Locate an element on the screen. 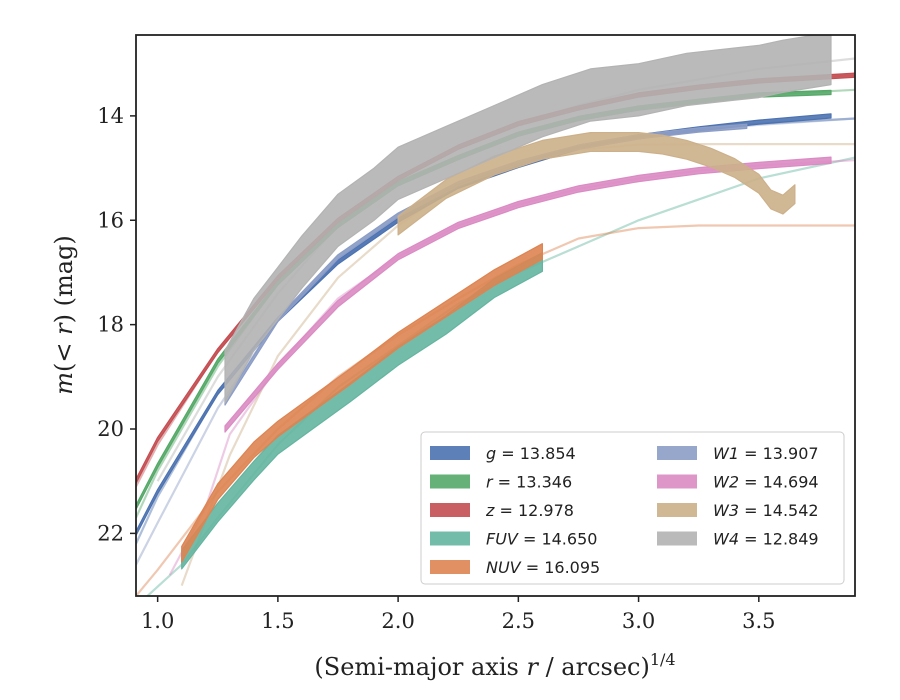 This screenshot has width=900, height=700. legend-swatch-w1 is located at coordinates (677, 453).